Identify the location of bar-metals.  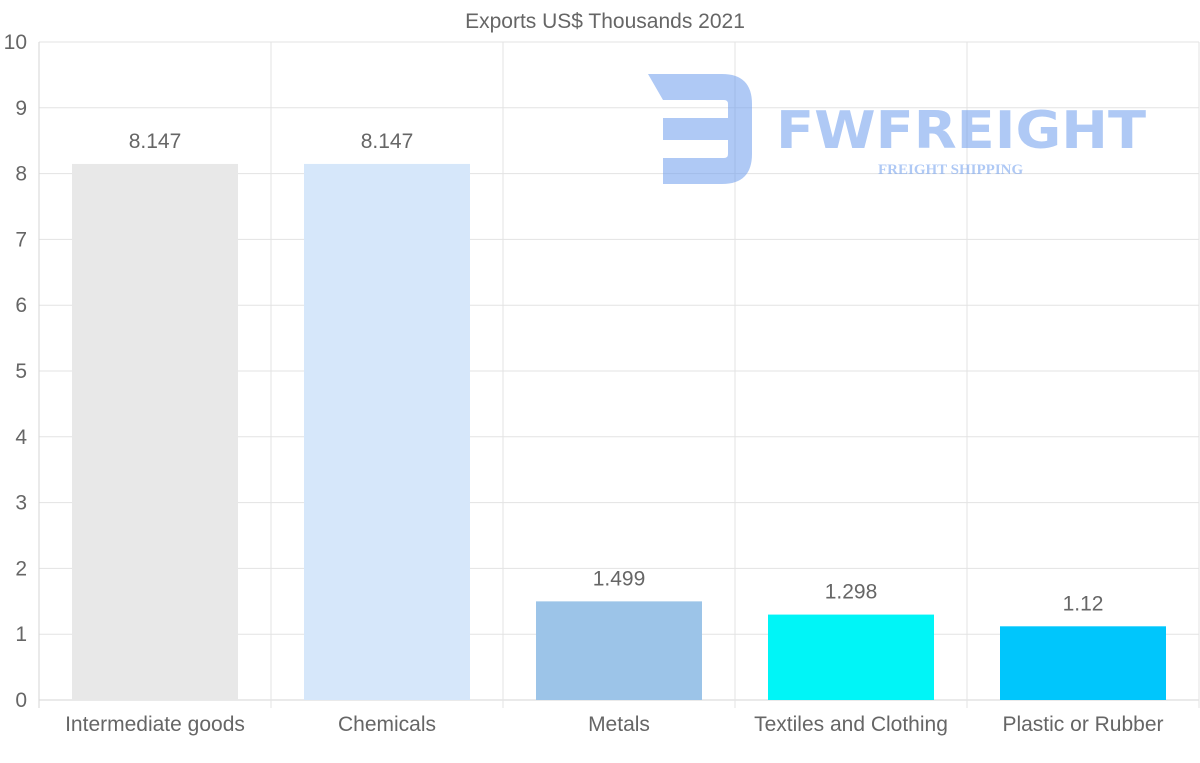
(619, 650).